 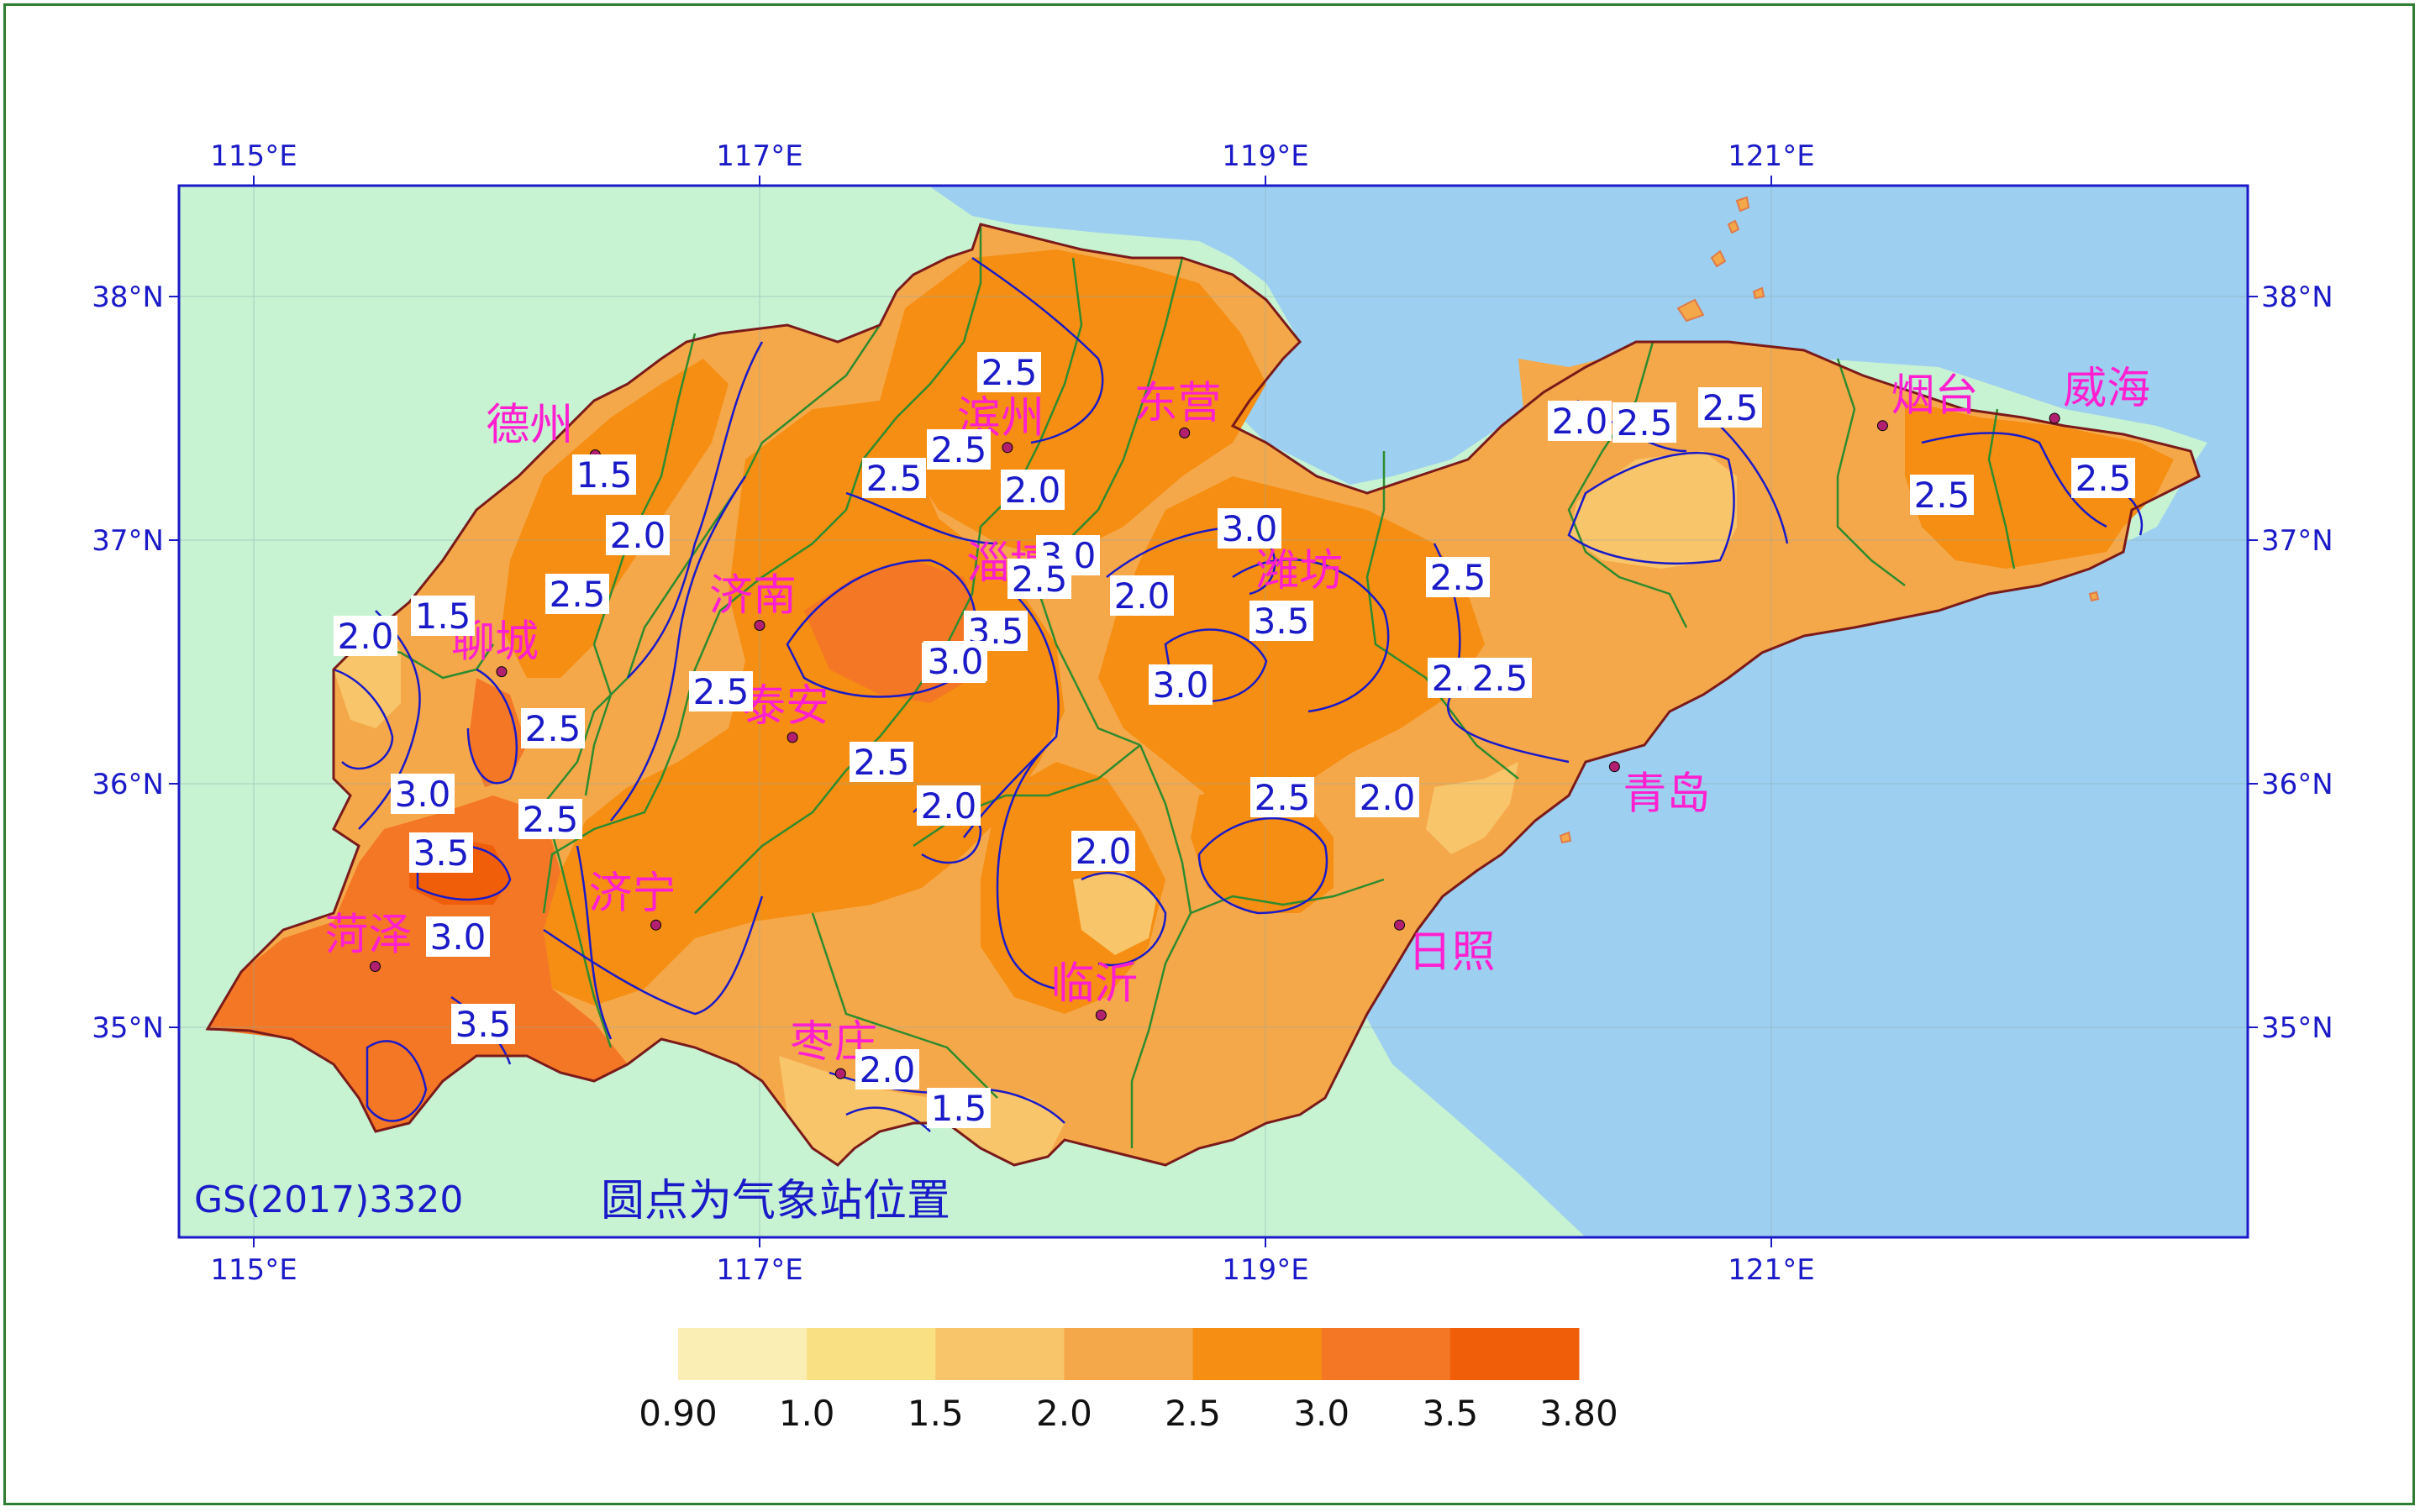 I want to click on legend-label: 1.5, so click(x=936, y=1413).